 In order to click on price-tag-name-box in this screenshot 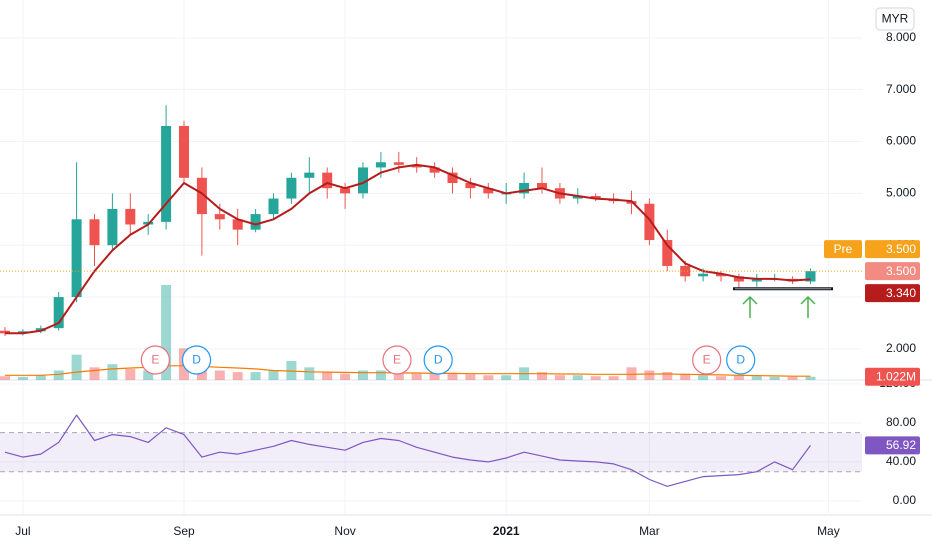, I will do `click(843, 249)`.